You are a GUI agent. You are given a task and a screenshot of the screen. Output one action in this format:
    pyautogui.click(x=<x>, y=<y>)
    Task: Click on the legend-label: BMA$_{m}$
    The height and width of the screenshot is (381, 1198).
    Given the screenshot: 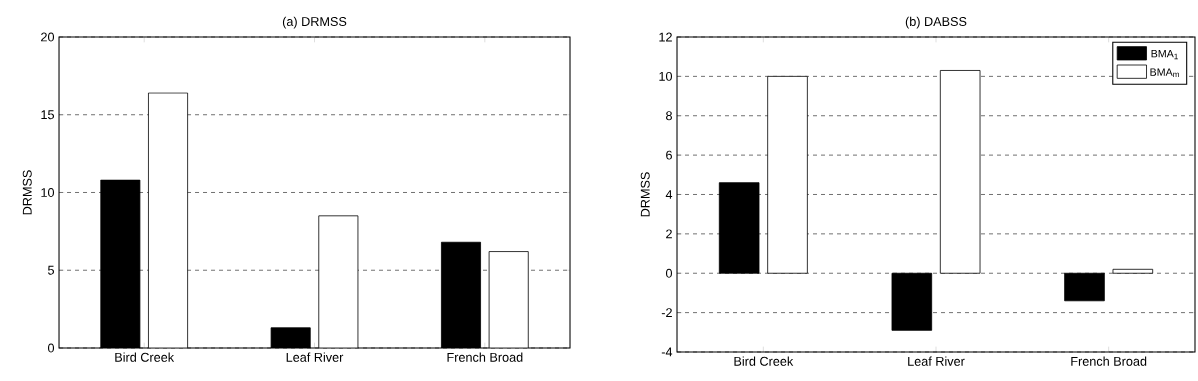 What is the action you would take?
    pyautogui.click(x=1164, y=73)
    